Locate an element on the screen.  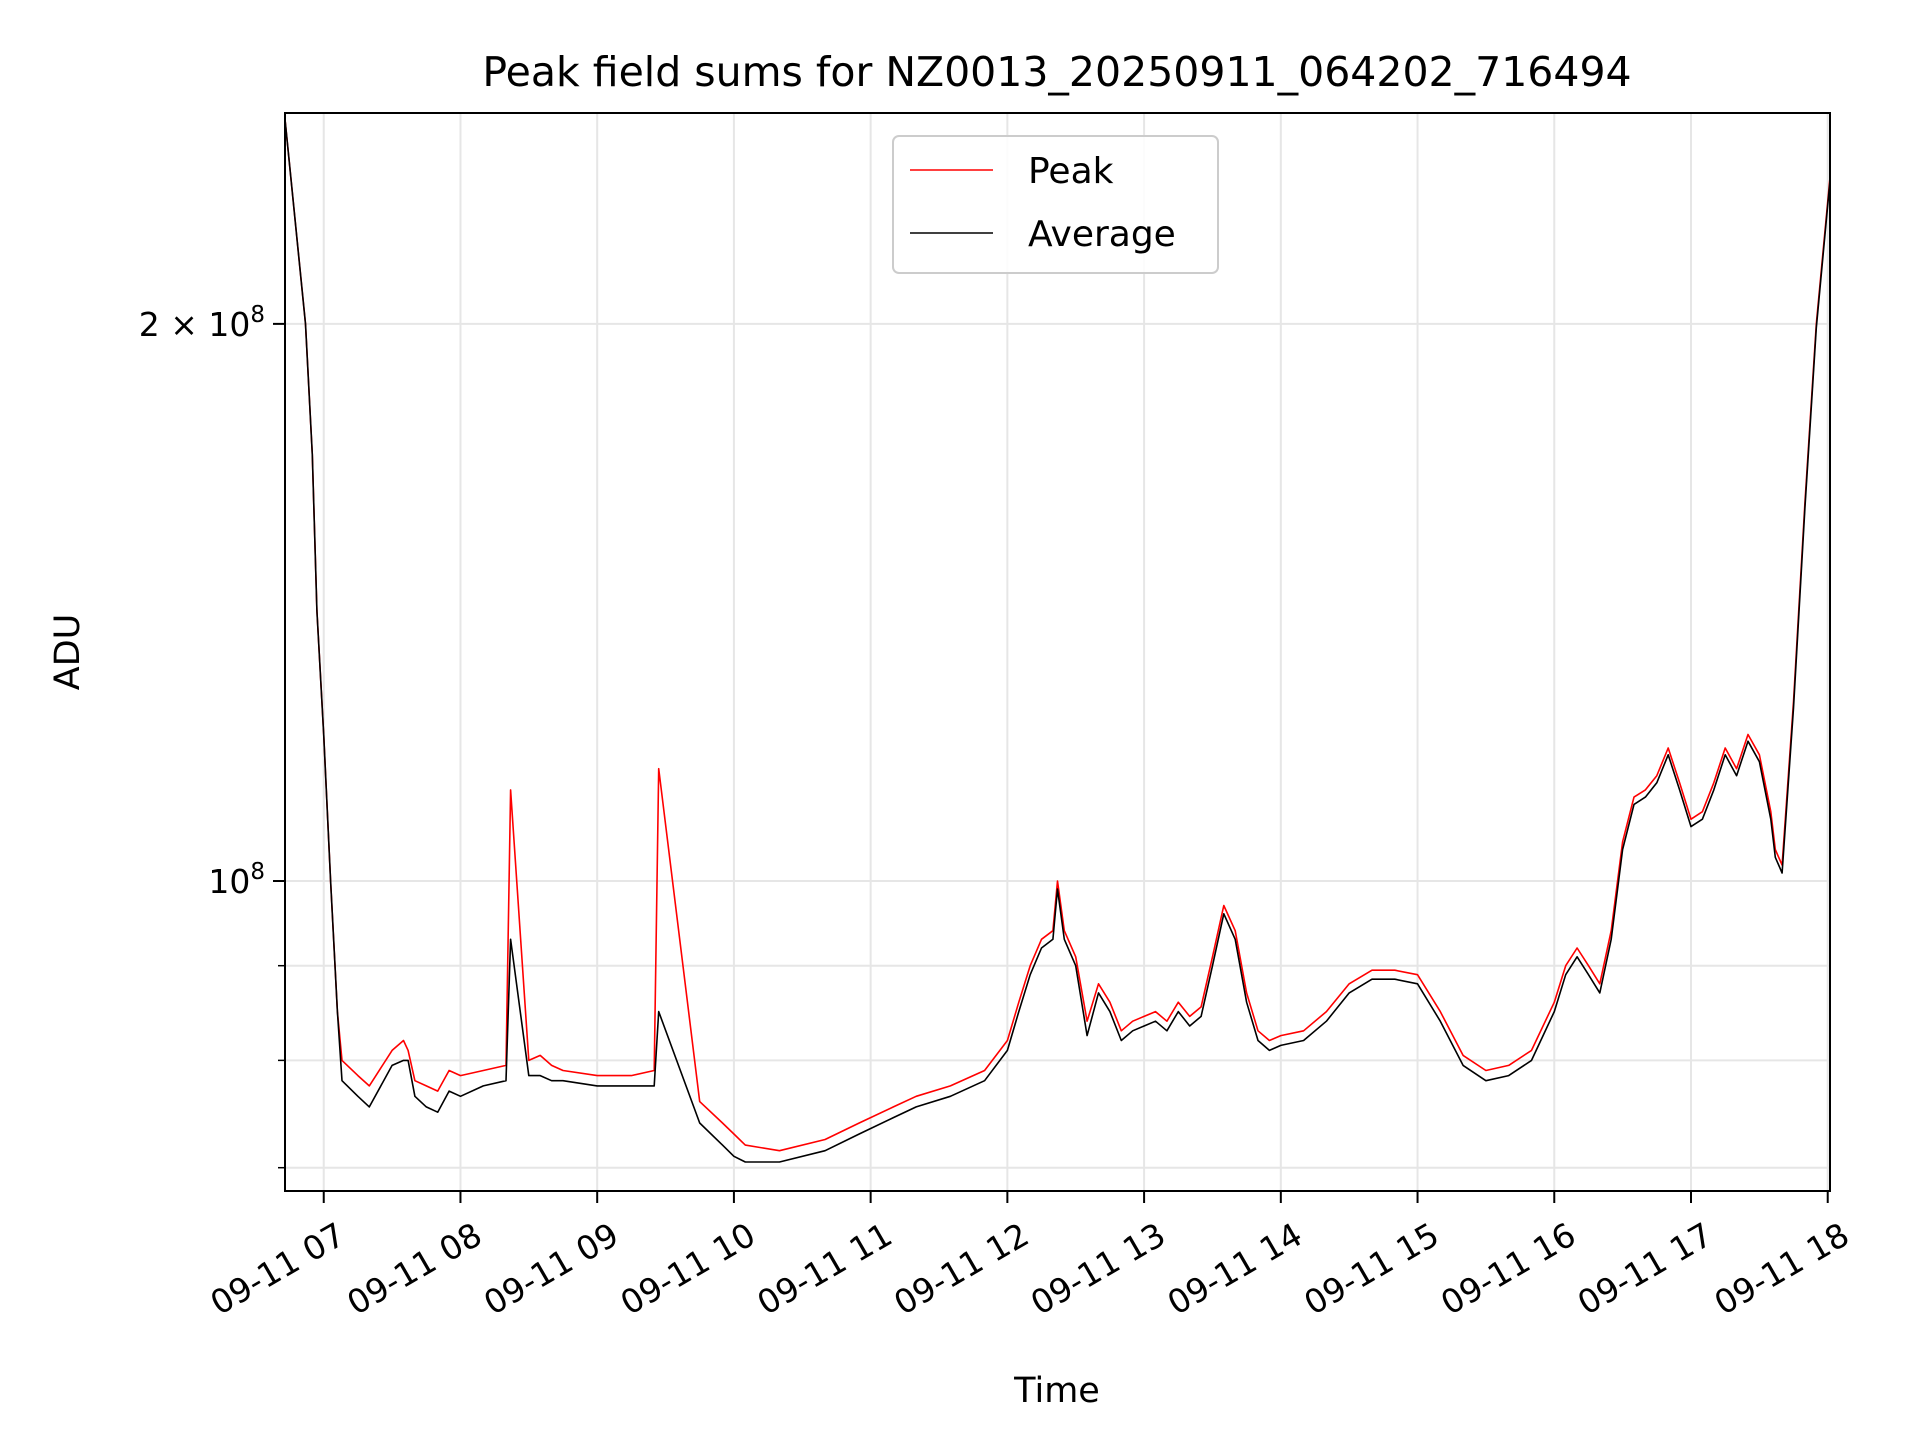
y-tick-label: 2 × 108 is located at coordinates (202, 323).